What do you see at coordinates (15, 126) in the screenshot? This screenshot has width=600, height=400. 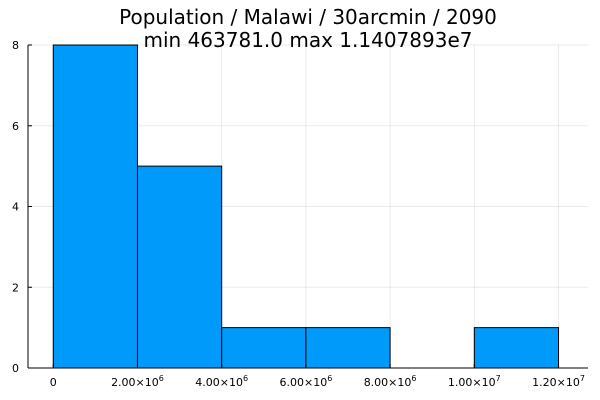 I see `y-tick-label: 6` at bounding box center [15, 126].